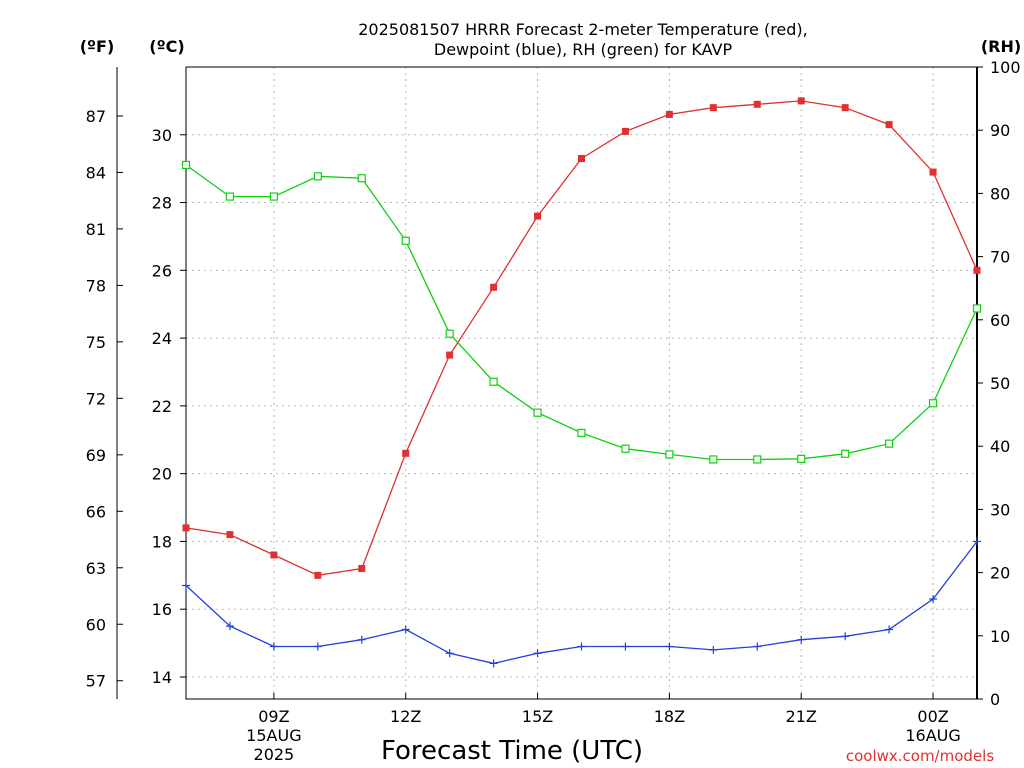 This screenshot has width=1024, height=768. What do you see at coordinates (162, 338) in the screenshot?
I see `celsius-tick-label: 24` at bounding box center [162, 338].